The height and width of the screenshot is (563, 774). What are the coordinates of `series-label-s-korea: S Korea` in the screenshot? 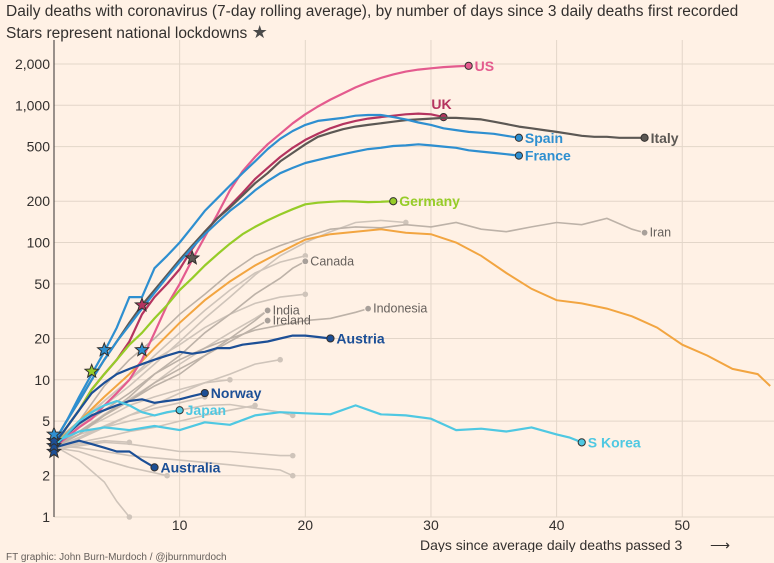 It's located at (614, 442).